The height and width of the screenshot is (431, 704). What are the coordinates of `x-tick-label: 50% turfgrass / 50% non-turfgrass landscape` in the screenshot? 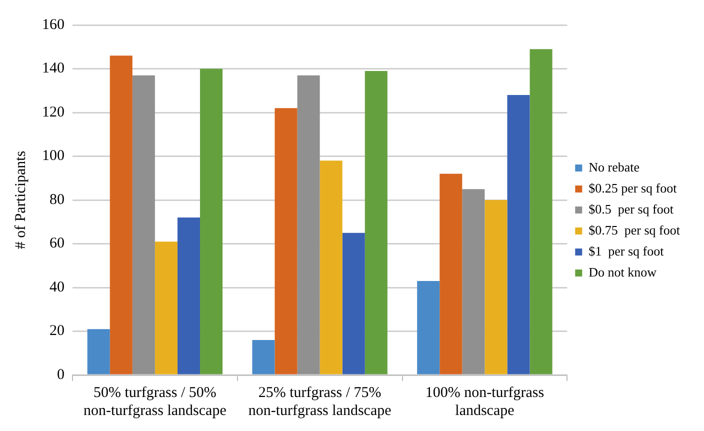 It's located at (155, 401).